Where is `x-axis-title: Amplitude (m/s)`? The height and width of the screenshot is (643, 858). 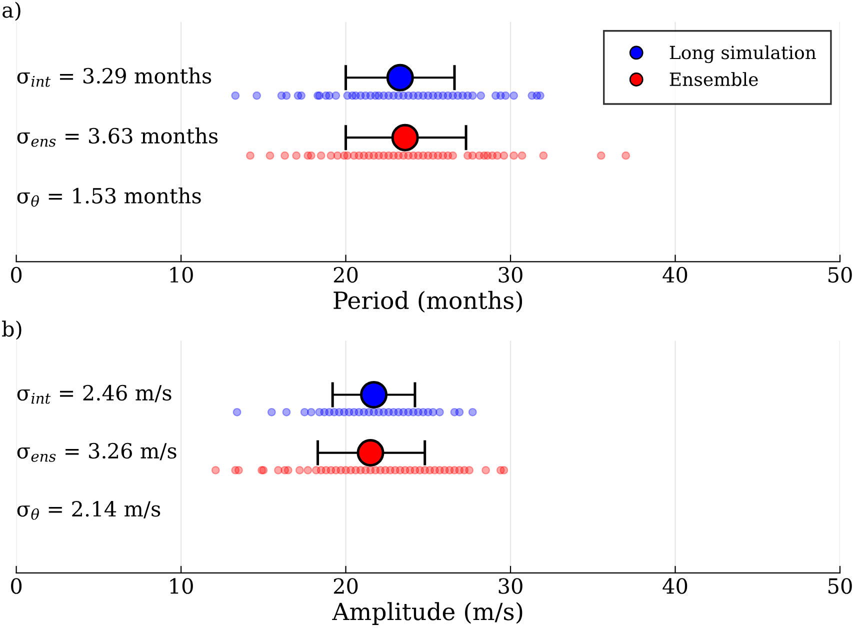
x-axis-title: Amplitude (m/s) is located at coordinates (427, 613).